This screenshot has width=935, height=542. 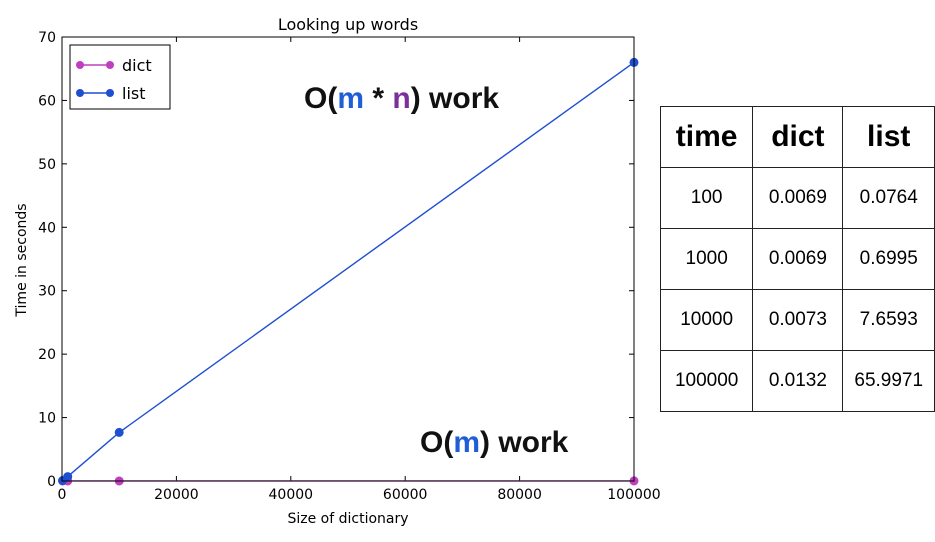 I want to click on x-tick-label: 40000, so click(x=291, y=495).